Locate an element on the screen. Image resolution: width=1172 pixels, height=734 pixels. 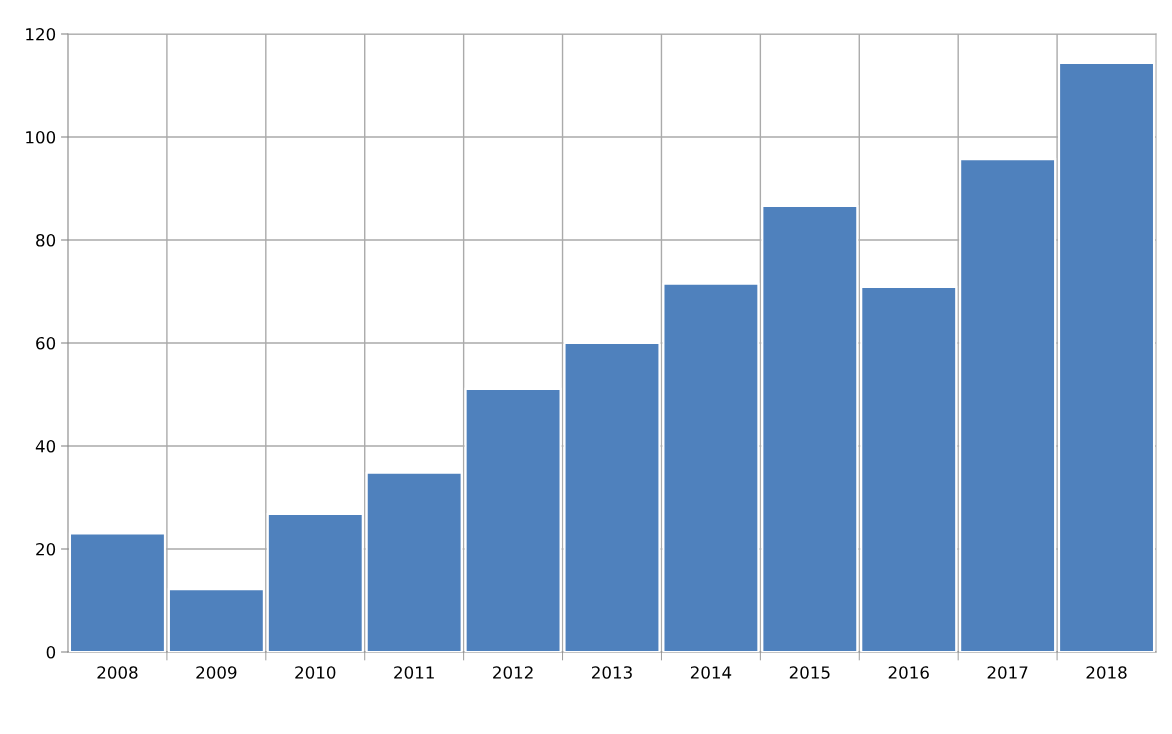
y-tick-label: 100 is located at coordinates (41, 137).